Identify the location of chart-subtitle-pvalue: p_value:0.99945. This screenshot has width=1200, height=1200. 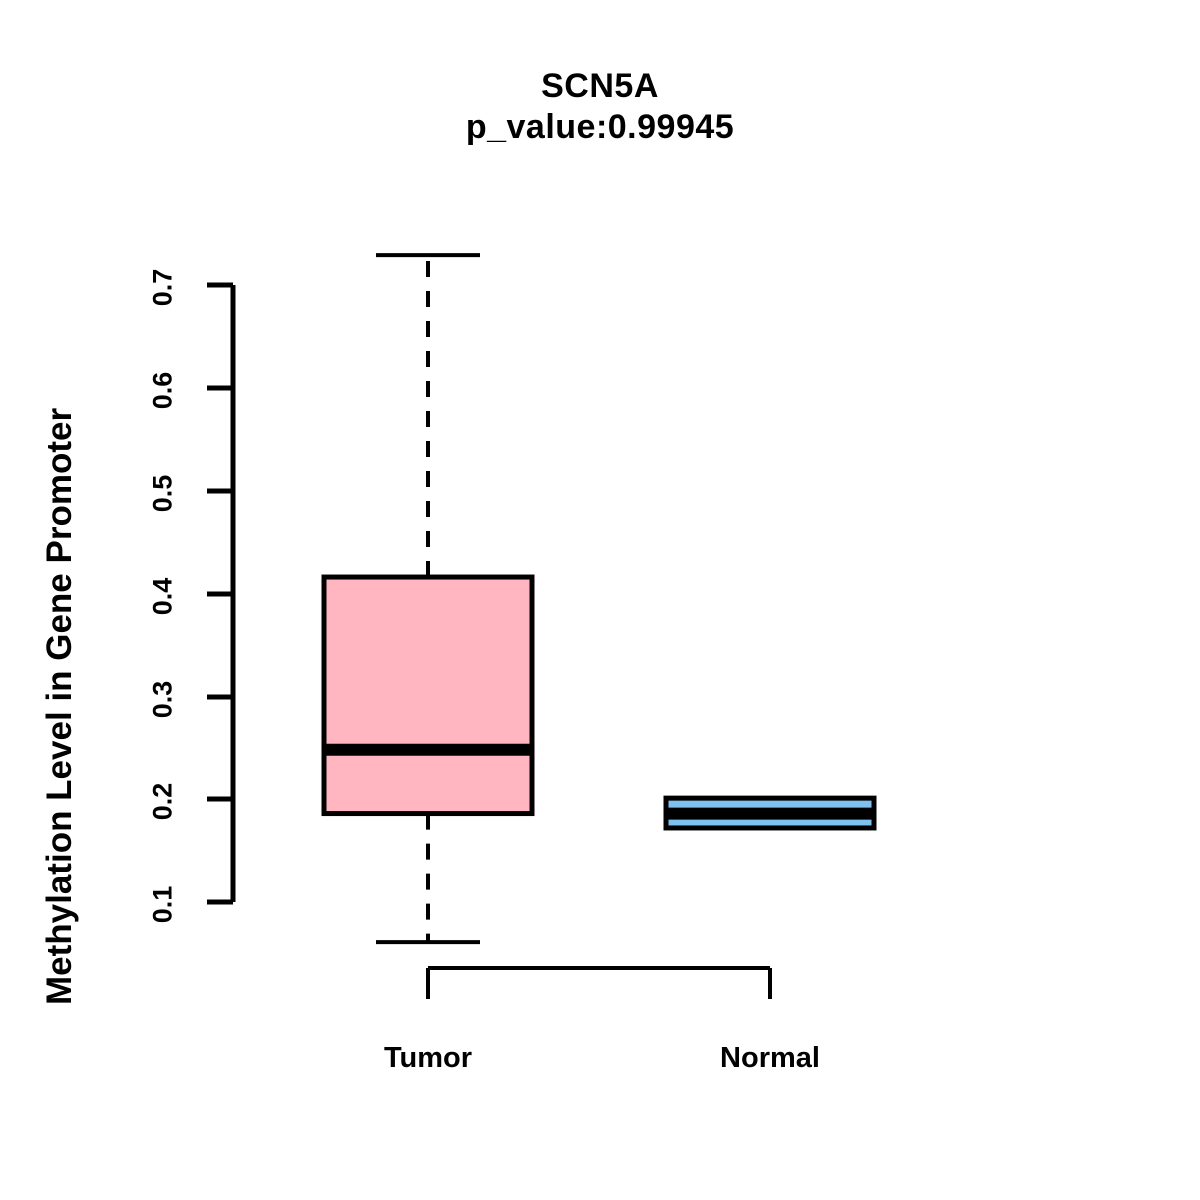
(600, 127).